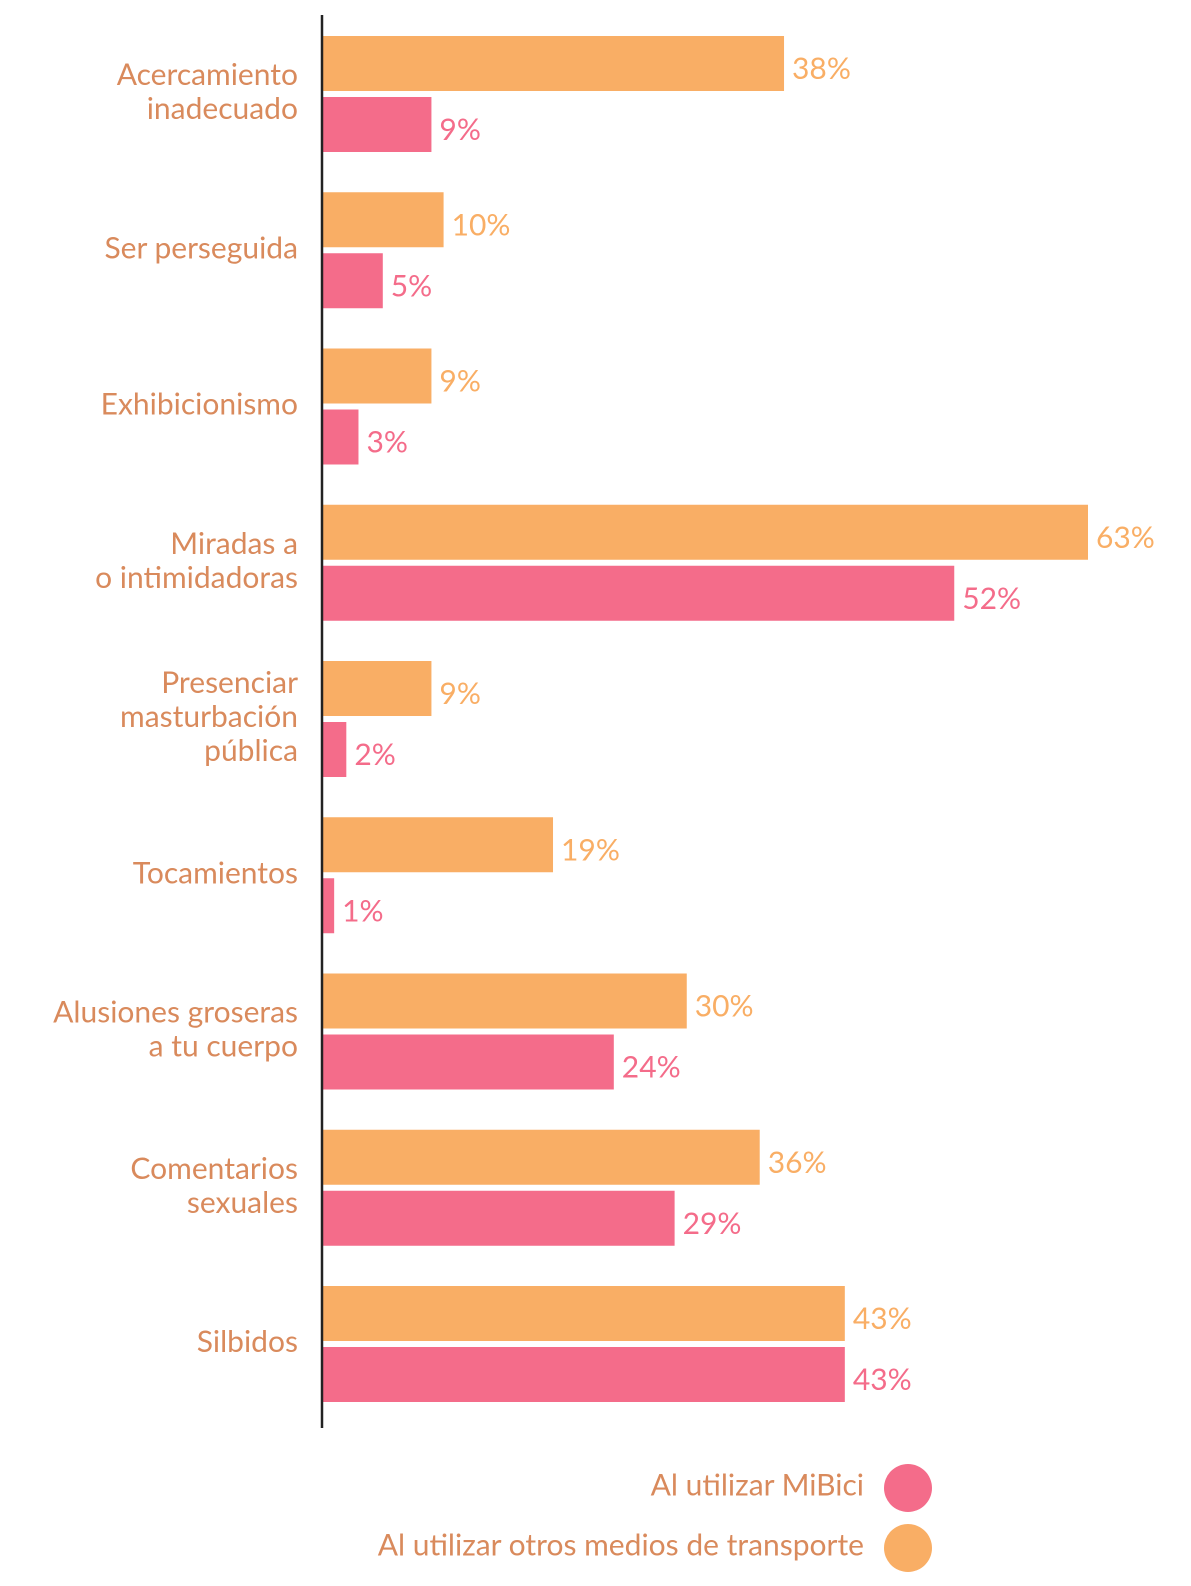 This screenshot has height=1586, width=1191. What do you see at coordinates (757, 1485) in the screenshot?
I see `legend-label: Al utilizar MiBici` at bounding box center [757, 1485].